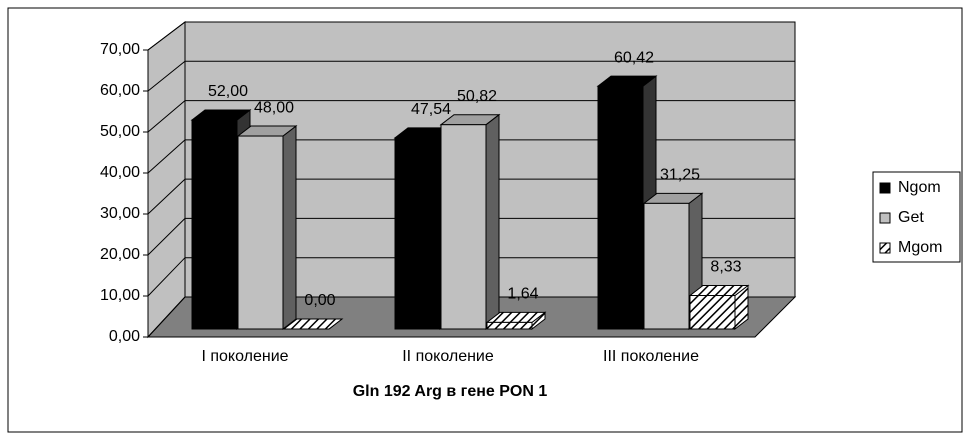 The image size is (972, 445). What do you see at coordinates (522, 294) in the screenshot?
I see `data-label: 1,64` at bounding box center [522, 294].